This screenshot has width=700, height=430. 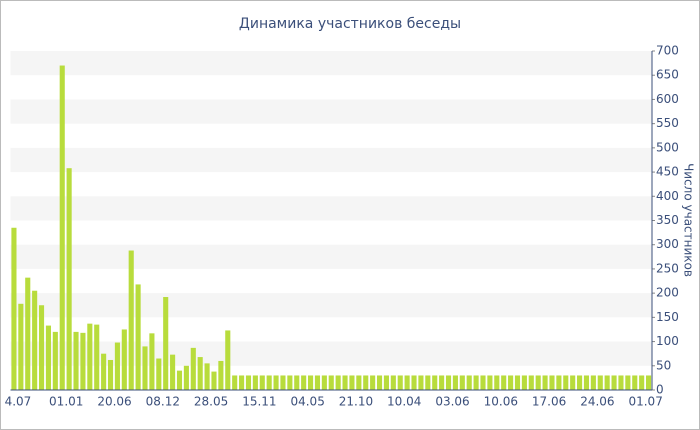 I want to click on y-tick-label: 350, so click(x=667, y=220).